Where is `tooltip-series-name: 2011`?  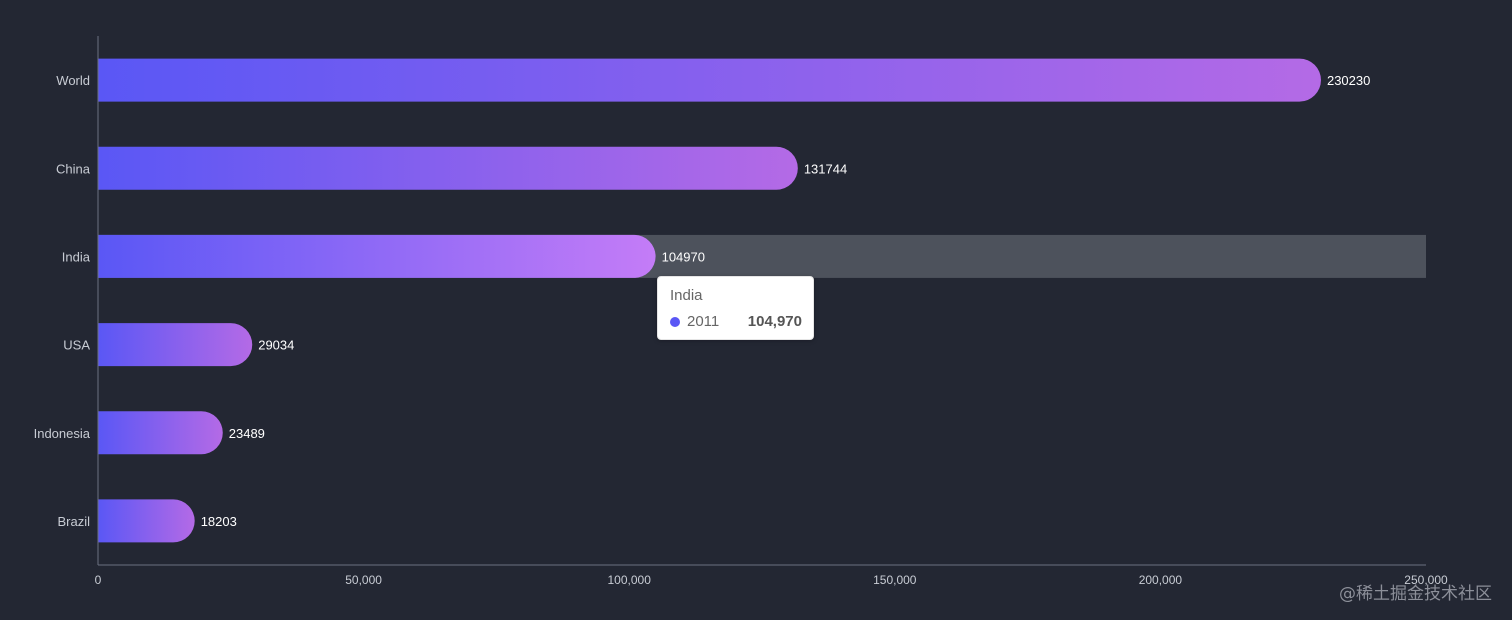 tooltip-series-name: 2011 is located at coordinates (703, 321).